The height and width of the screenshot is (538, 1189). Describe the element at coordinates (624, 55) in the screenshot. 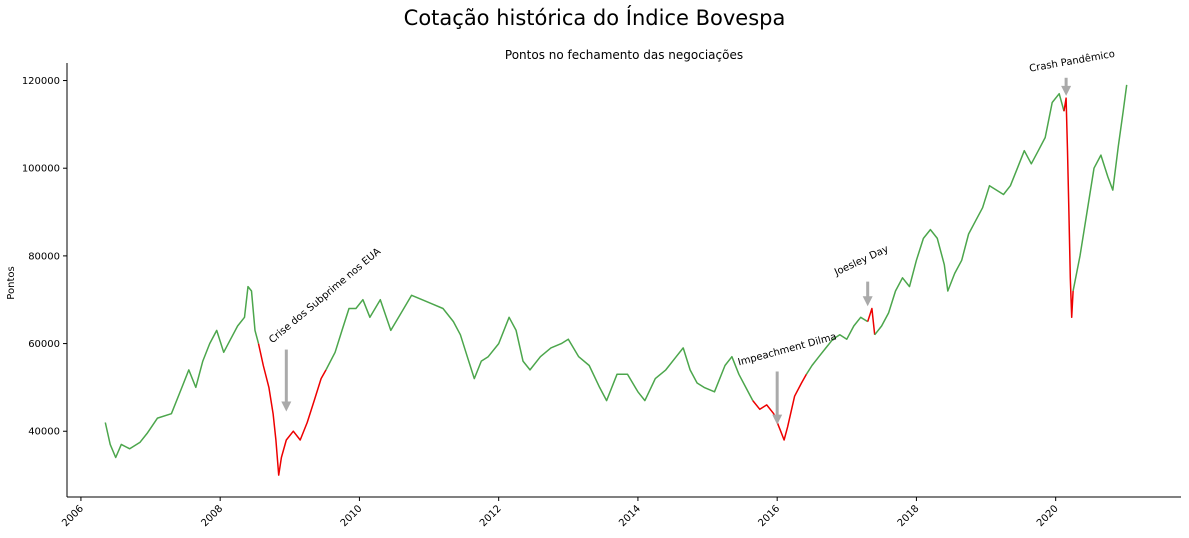

I see `chart-subtitle: Pontos no fechamento das negociações` at that location.